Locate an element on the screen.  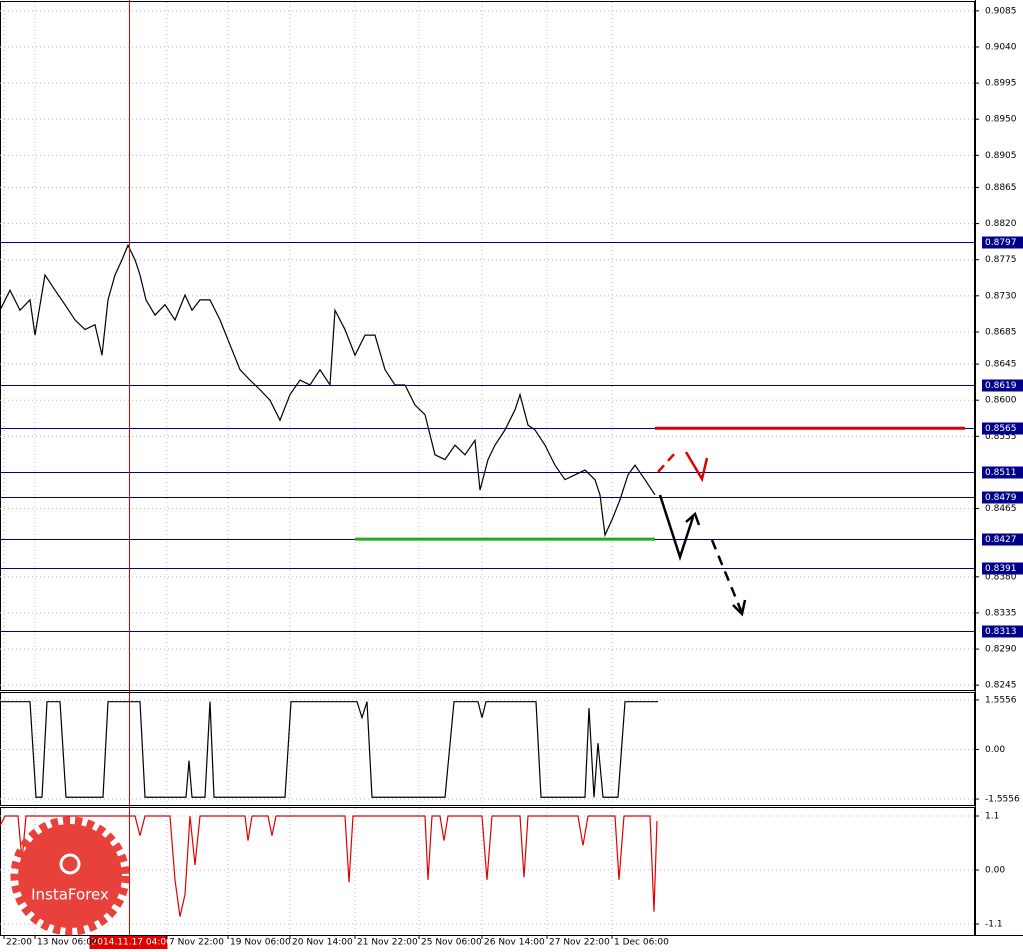
logo-ring is located at coordinates (70, 876).